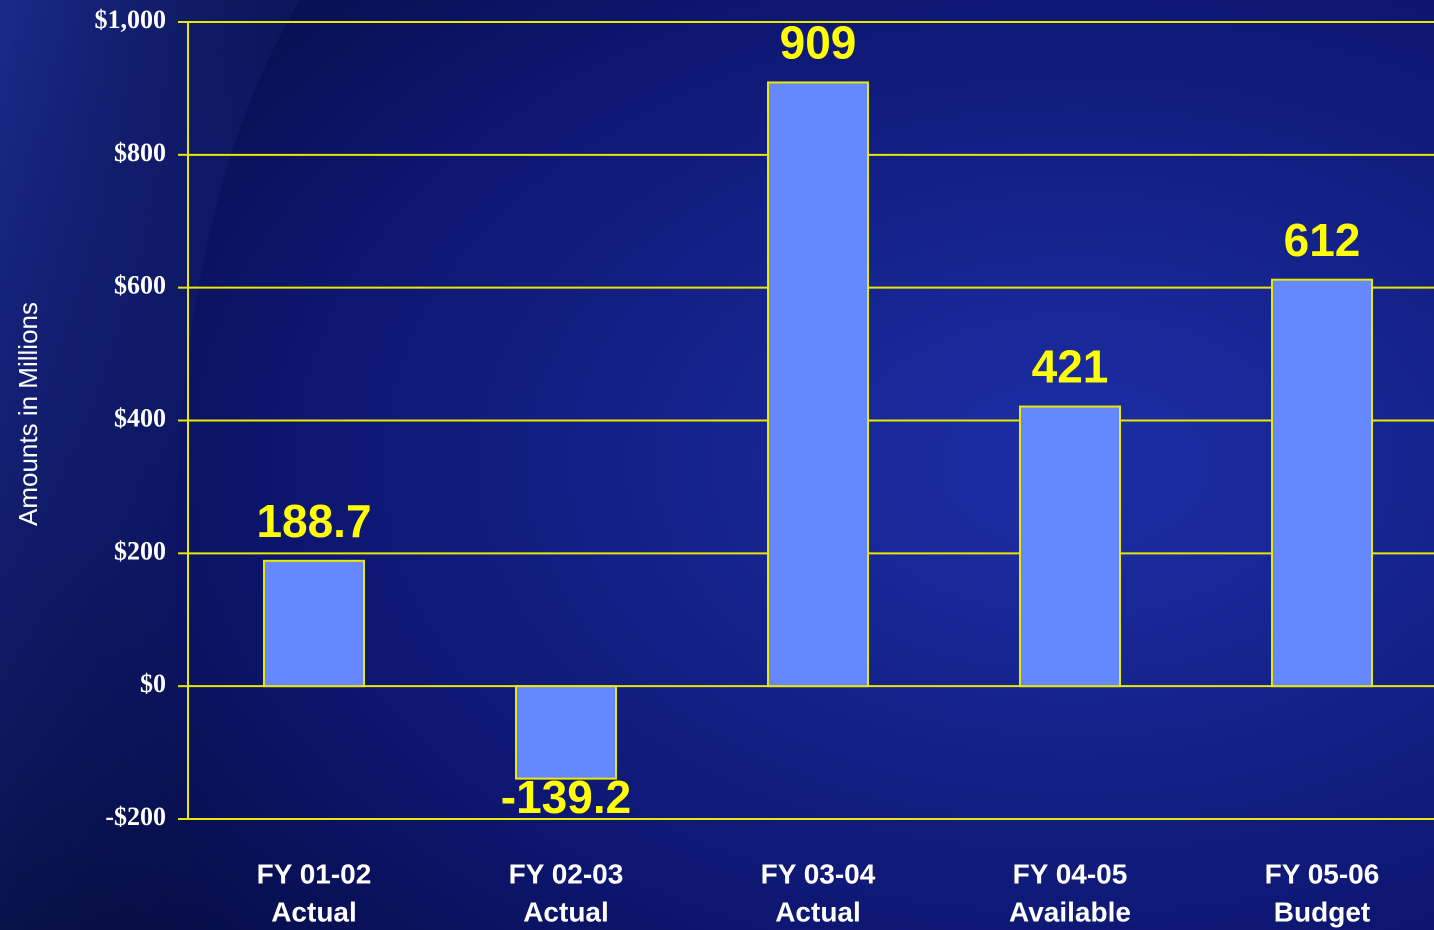 This screenshot has height=930, width=1434. Describe the element at coordinates (140, 417) in the screenshot. I see `y-tick-label: $400` at that location.